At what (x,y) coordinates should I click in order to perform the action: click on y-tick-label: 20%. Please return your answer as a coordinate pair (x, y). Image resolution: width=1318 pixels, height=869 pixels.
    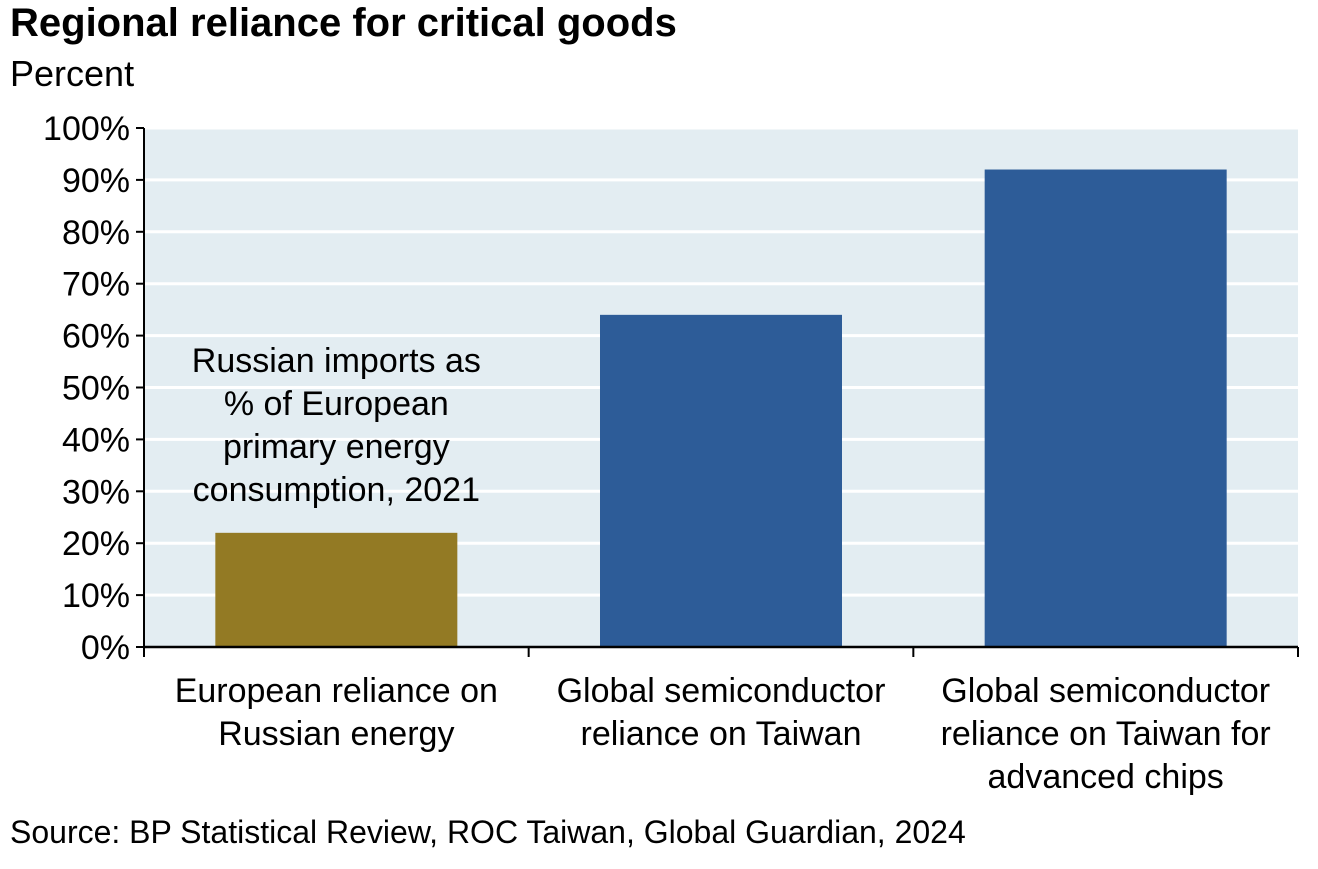
    Looking at the image, I should click on (96, 544).